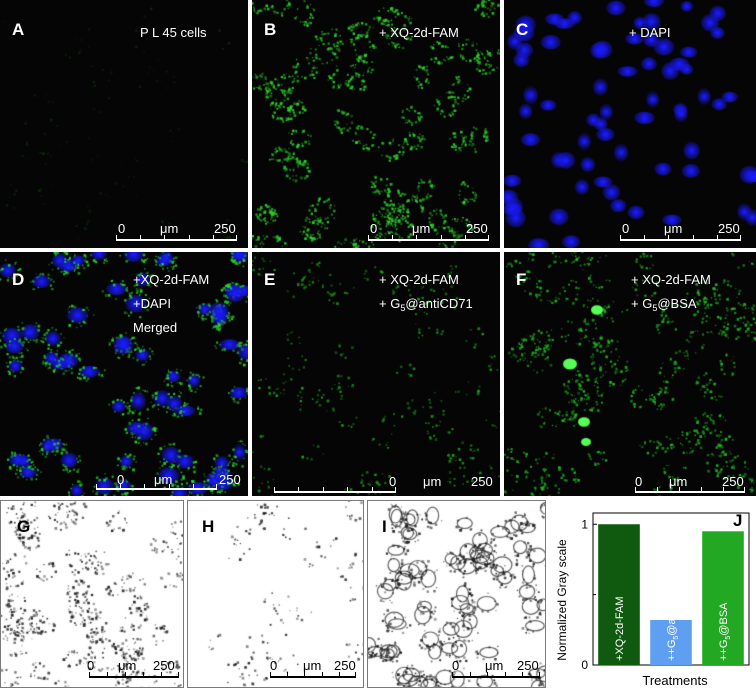 The image size is (756, 688). Describe the element at coordinates (675, 680) in the screenshot. I see `x-axis-label: Treatments` at that location.